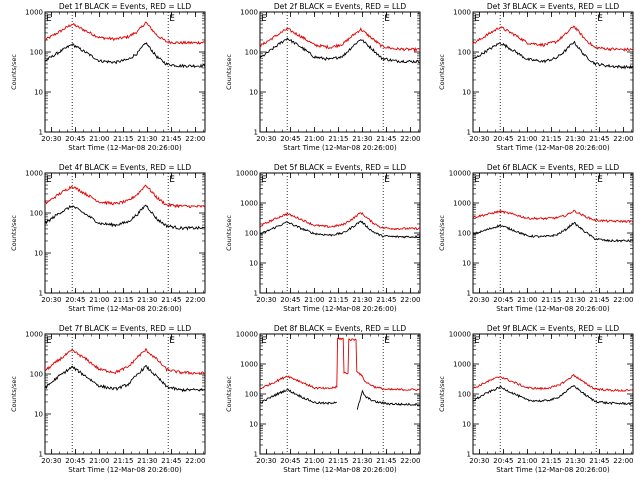  What do you see at coordinates (553, 6) in the screenshot?
I see `panel-title: Det 3f BLACK = Events, RED = LLD` at bounding box center [553, 6].